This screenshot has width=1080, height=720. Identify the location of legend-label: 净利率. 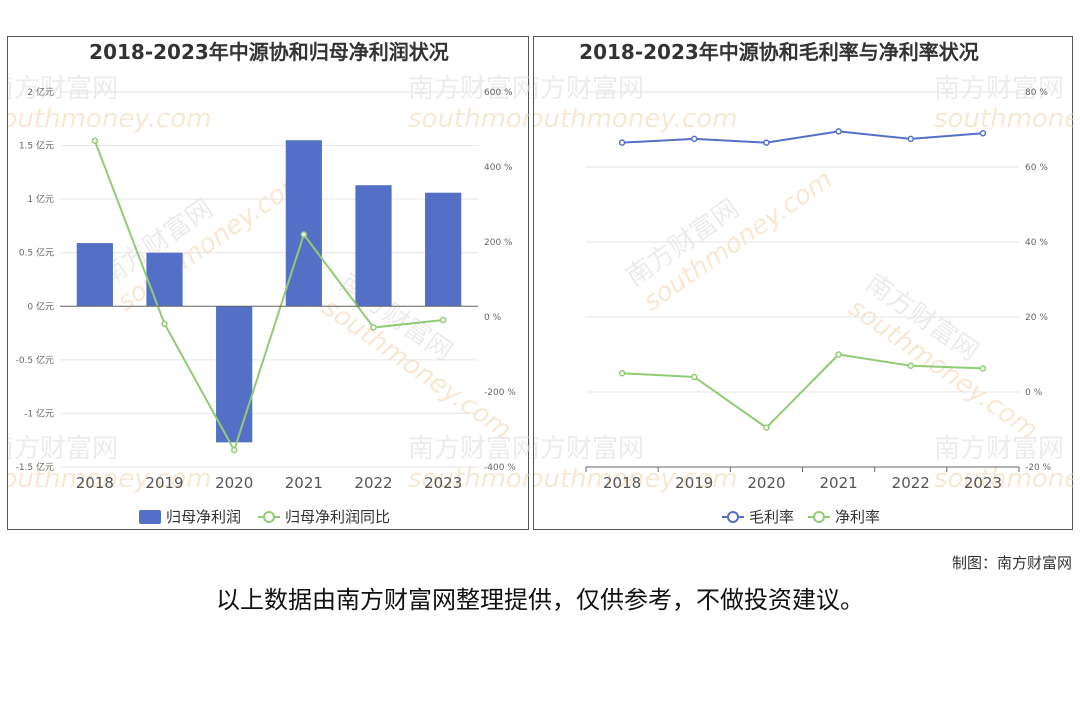
(857, 517).